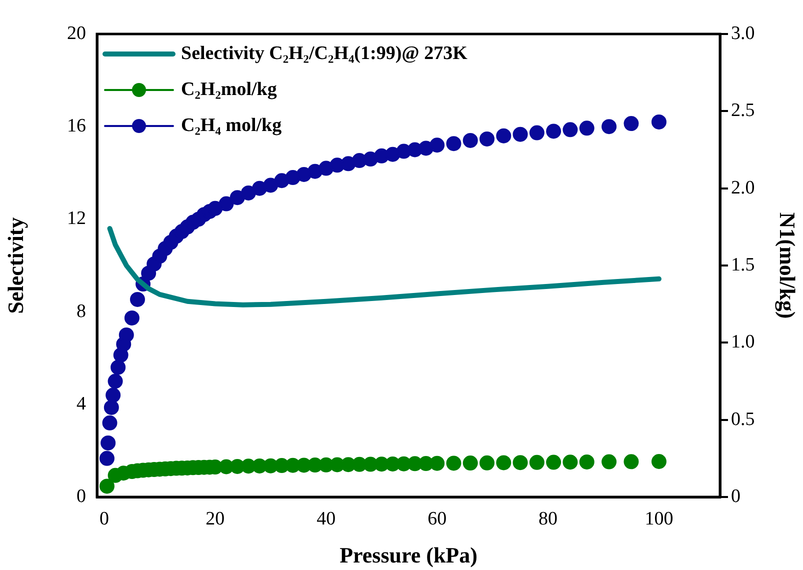  I want to click on y2-tick-label: 1.5, so click(743, 265).